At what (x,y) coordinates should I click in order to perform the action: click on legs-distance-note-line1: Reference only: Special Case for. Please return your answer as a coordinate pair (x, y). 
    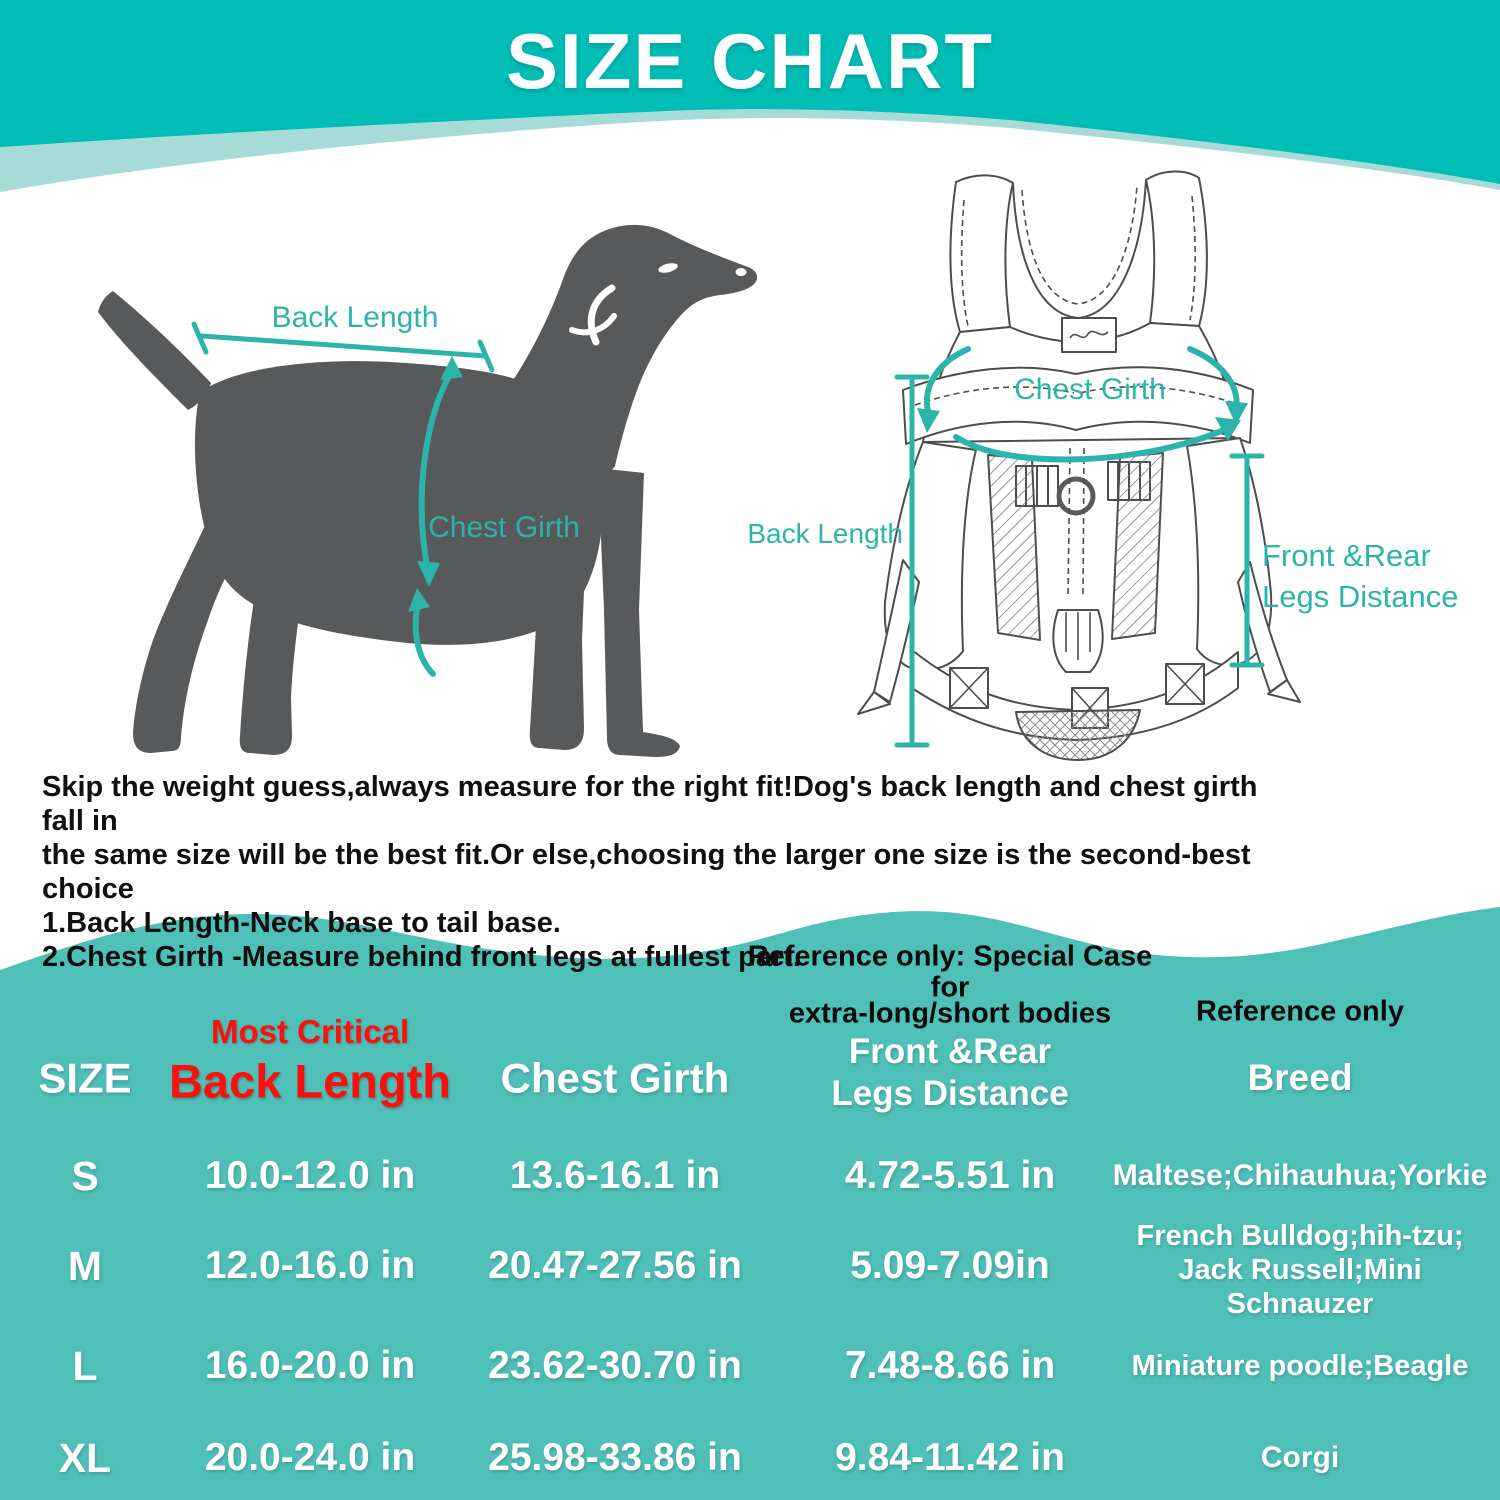
    Looking at the image, I should click on (950, 972).